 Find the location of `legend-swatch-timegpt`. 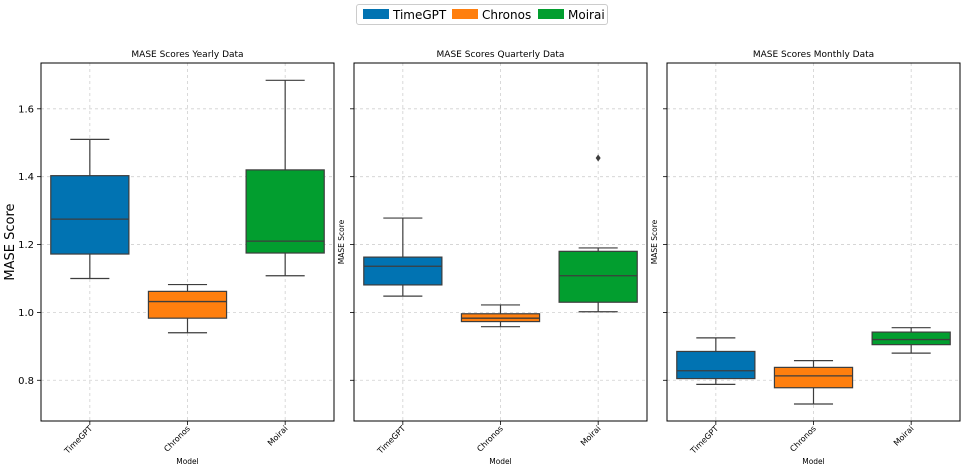

legend-swatch-timegpt is located at coordinates (376, 14).